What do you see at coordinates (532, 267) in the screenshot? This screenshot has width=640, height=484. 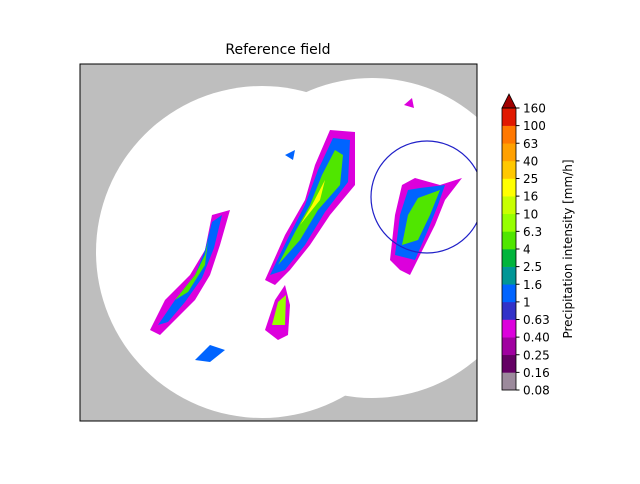 I see `colorbar-tick-label: 2.5` at bounding box center [532, 267].